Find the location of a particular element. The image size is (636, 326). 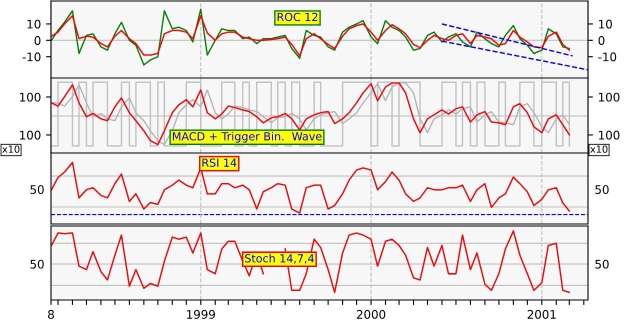

text: ROC 12 is located at coordinates (298, 17).